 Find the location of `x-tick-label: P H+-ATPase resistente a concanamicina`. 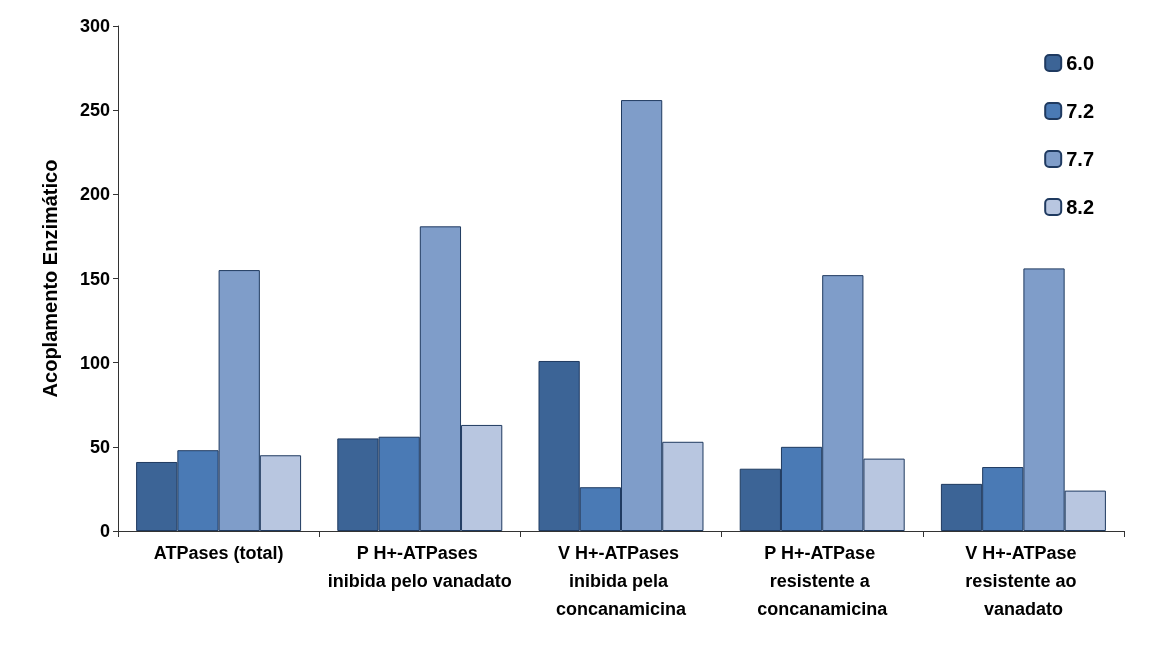

x-tick-label: P H+-ATPase resistente a concanamicina is located at coordinates (823, 581).